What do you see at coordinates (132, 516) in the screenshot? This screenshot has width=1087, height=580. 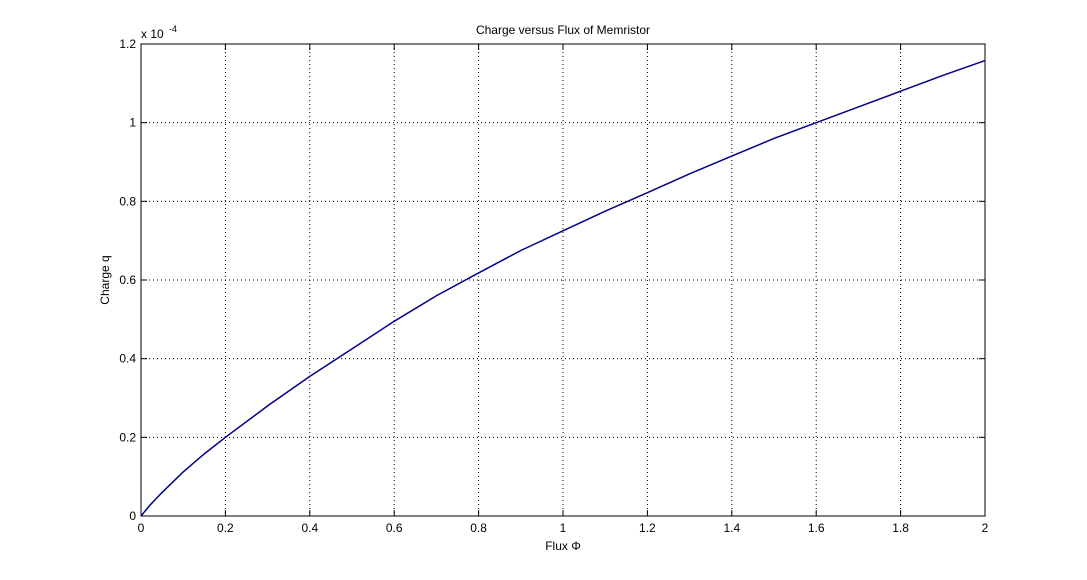 I see `y-tick-label: 0` at bounding box center [132, 516].